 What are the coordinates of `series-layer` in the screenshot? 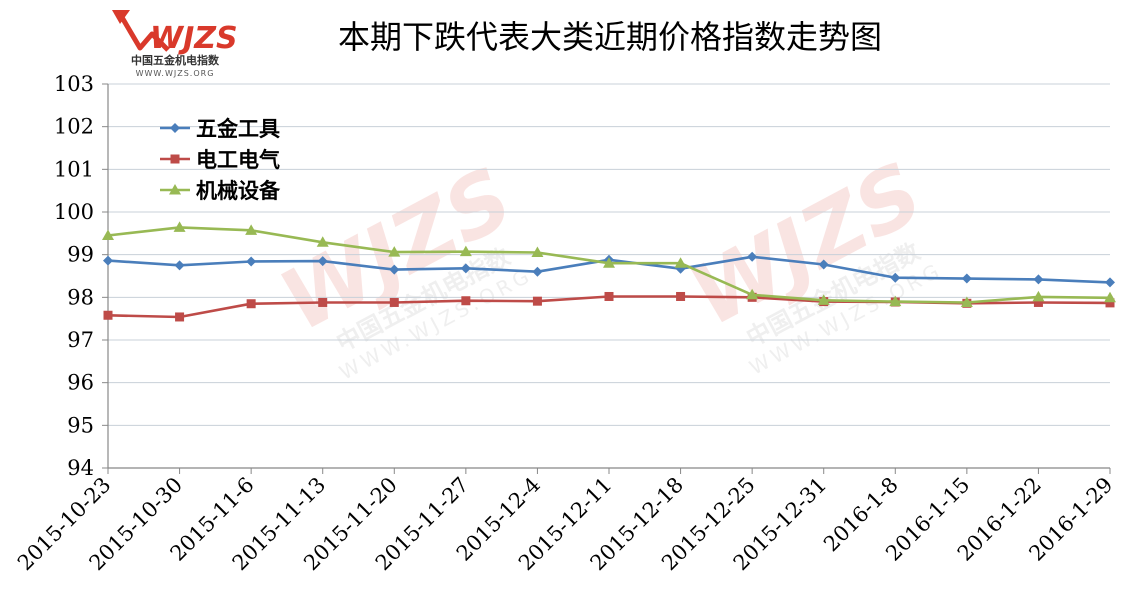 It's located at (609, 271).